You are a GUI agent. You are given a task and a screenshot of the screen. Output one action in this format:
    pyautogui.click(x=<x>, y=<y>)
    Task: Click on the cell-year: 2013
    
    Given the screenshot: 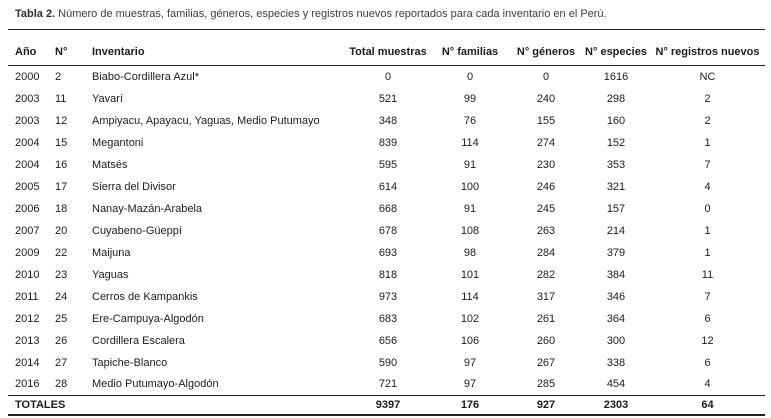 What is the action you would take?
    pyautogui.click(x=27, y=340)
    